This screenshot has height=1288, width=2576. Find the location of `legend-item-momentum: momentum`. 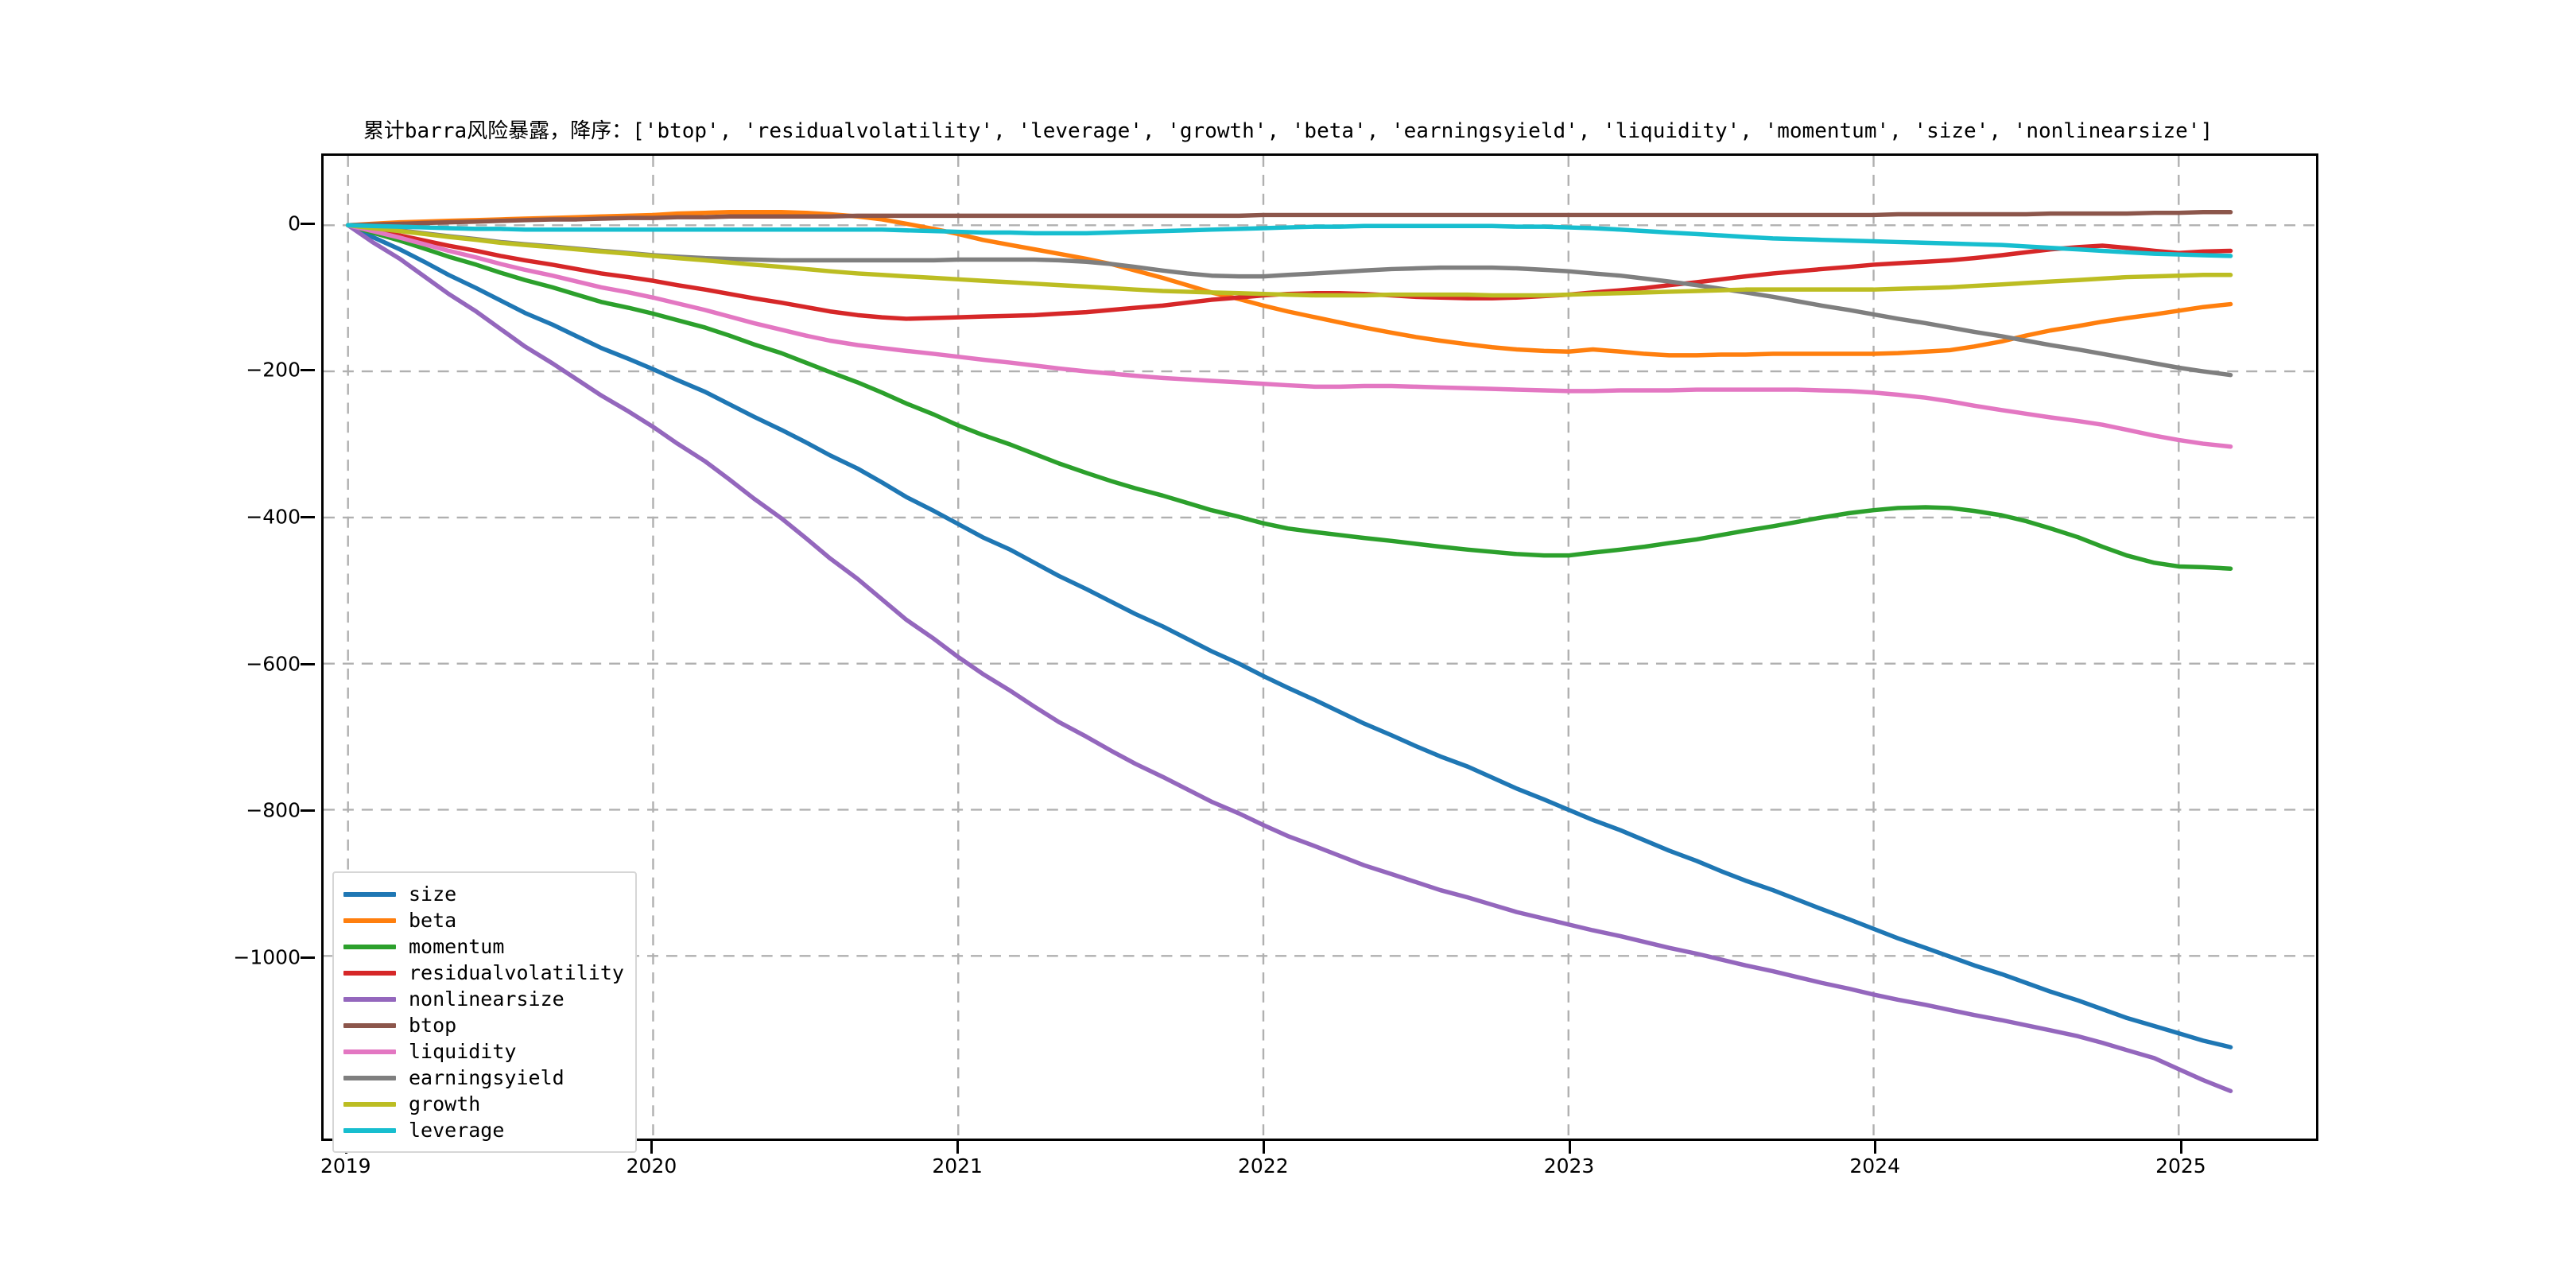

legend-item-momentum: momentum is located at coordinates (483, 947).